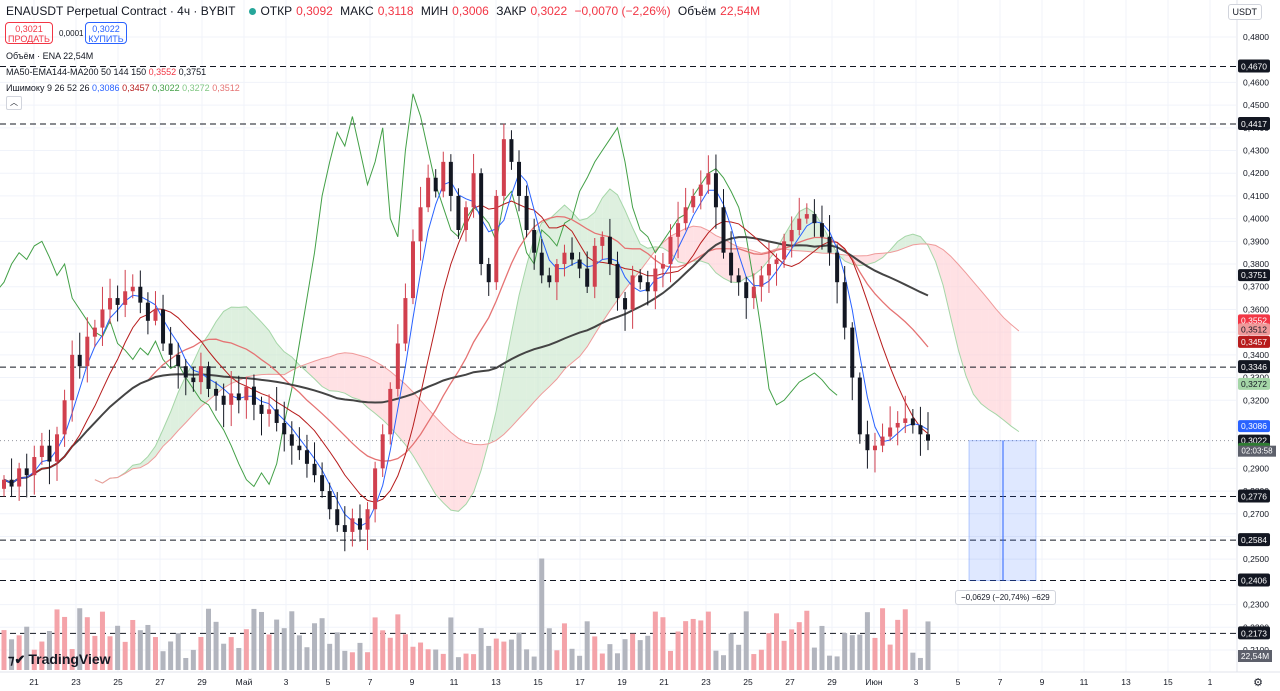  Describe the element at coordinates (412, 682) in the screenshot. I see `time-tick-label: 9` at that location.